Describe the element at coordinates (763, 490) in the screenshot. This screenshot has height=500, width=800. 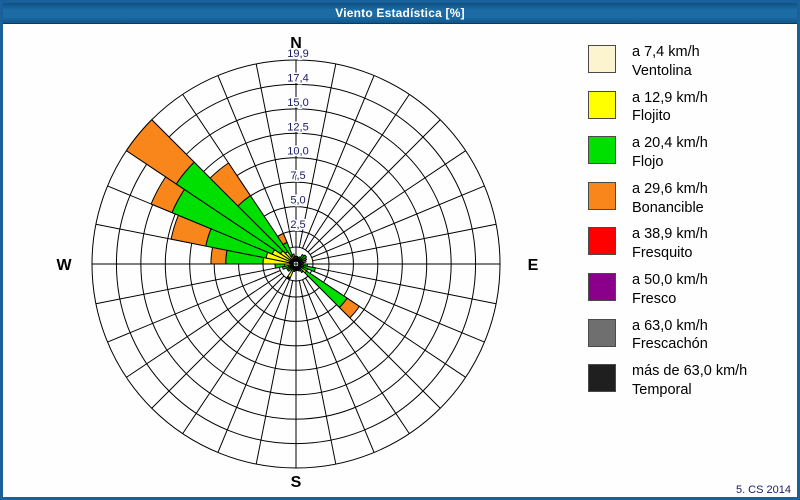
I see `footer-credit: 5. CS 2014` at that location.